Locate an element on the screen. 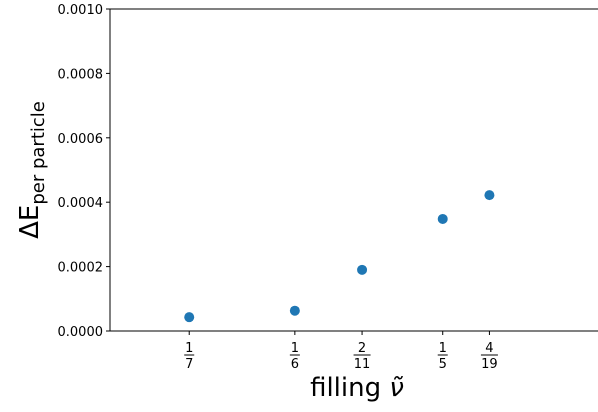  x-axis-title-symbol: ν̃ is located at coordinates (396, 388).